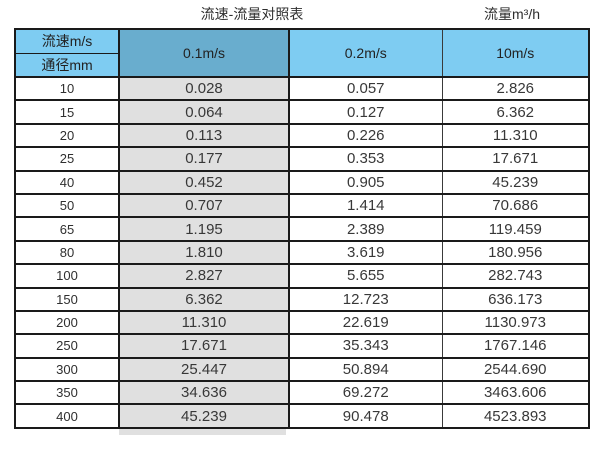 This screenshot has height=466, width=600. What do you see at coordinates (67, 135) in the screenshot?
I see `diameter-cell: 20` at bounding box center [67, 135].